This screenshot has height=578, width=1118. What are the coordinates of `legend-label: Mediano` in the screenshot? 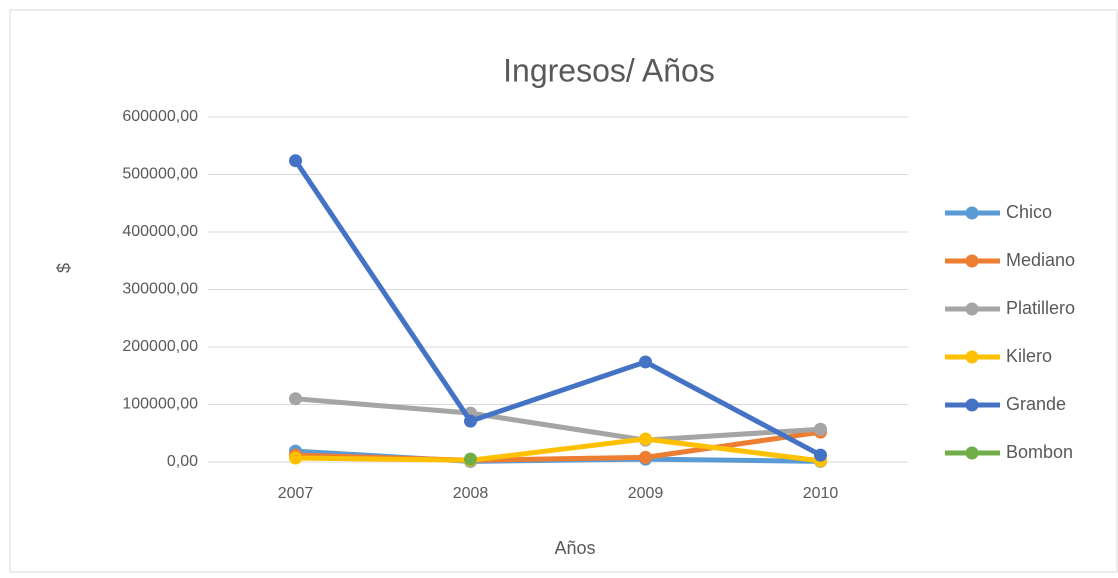 It's located at (1040, 260).